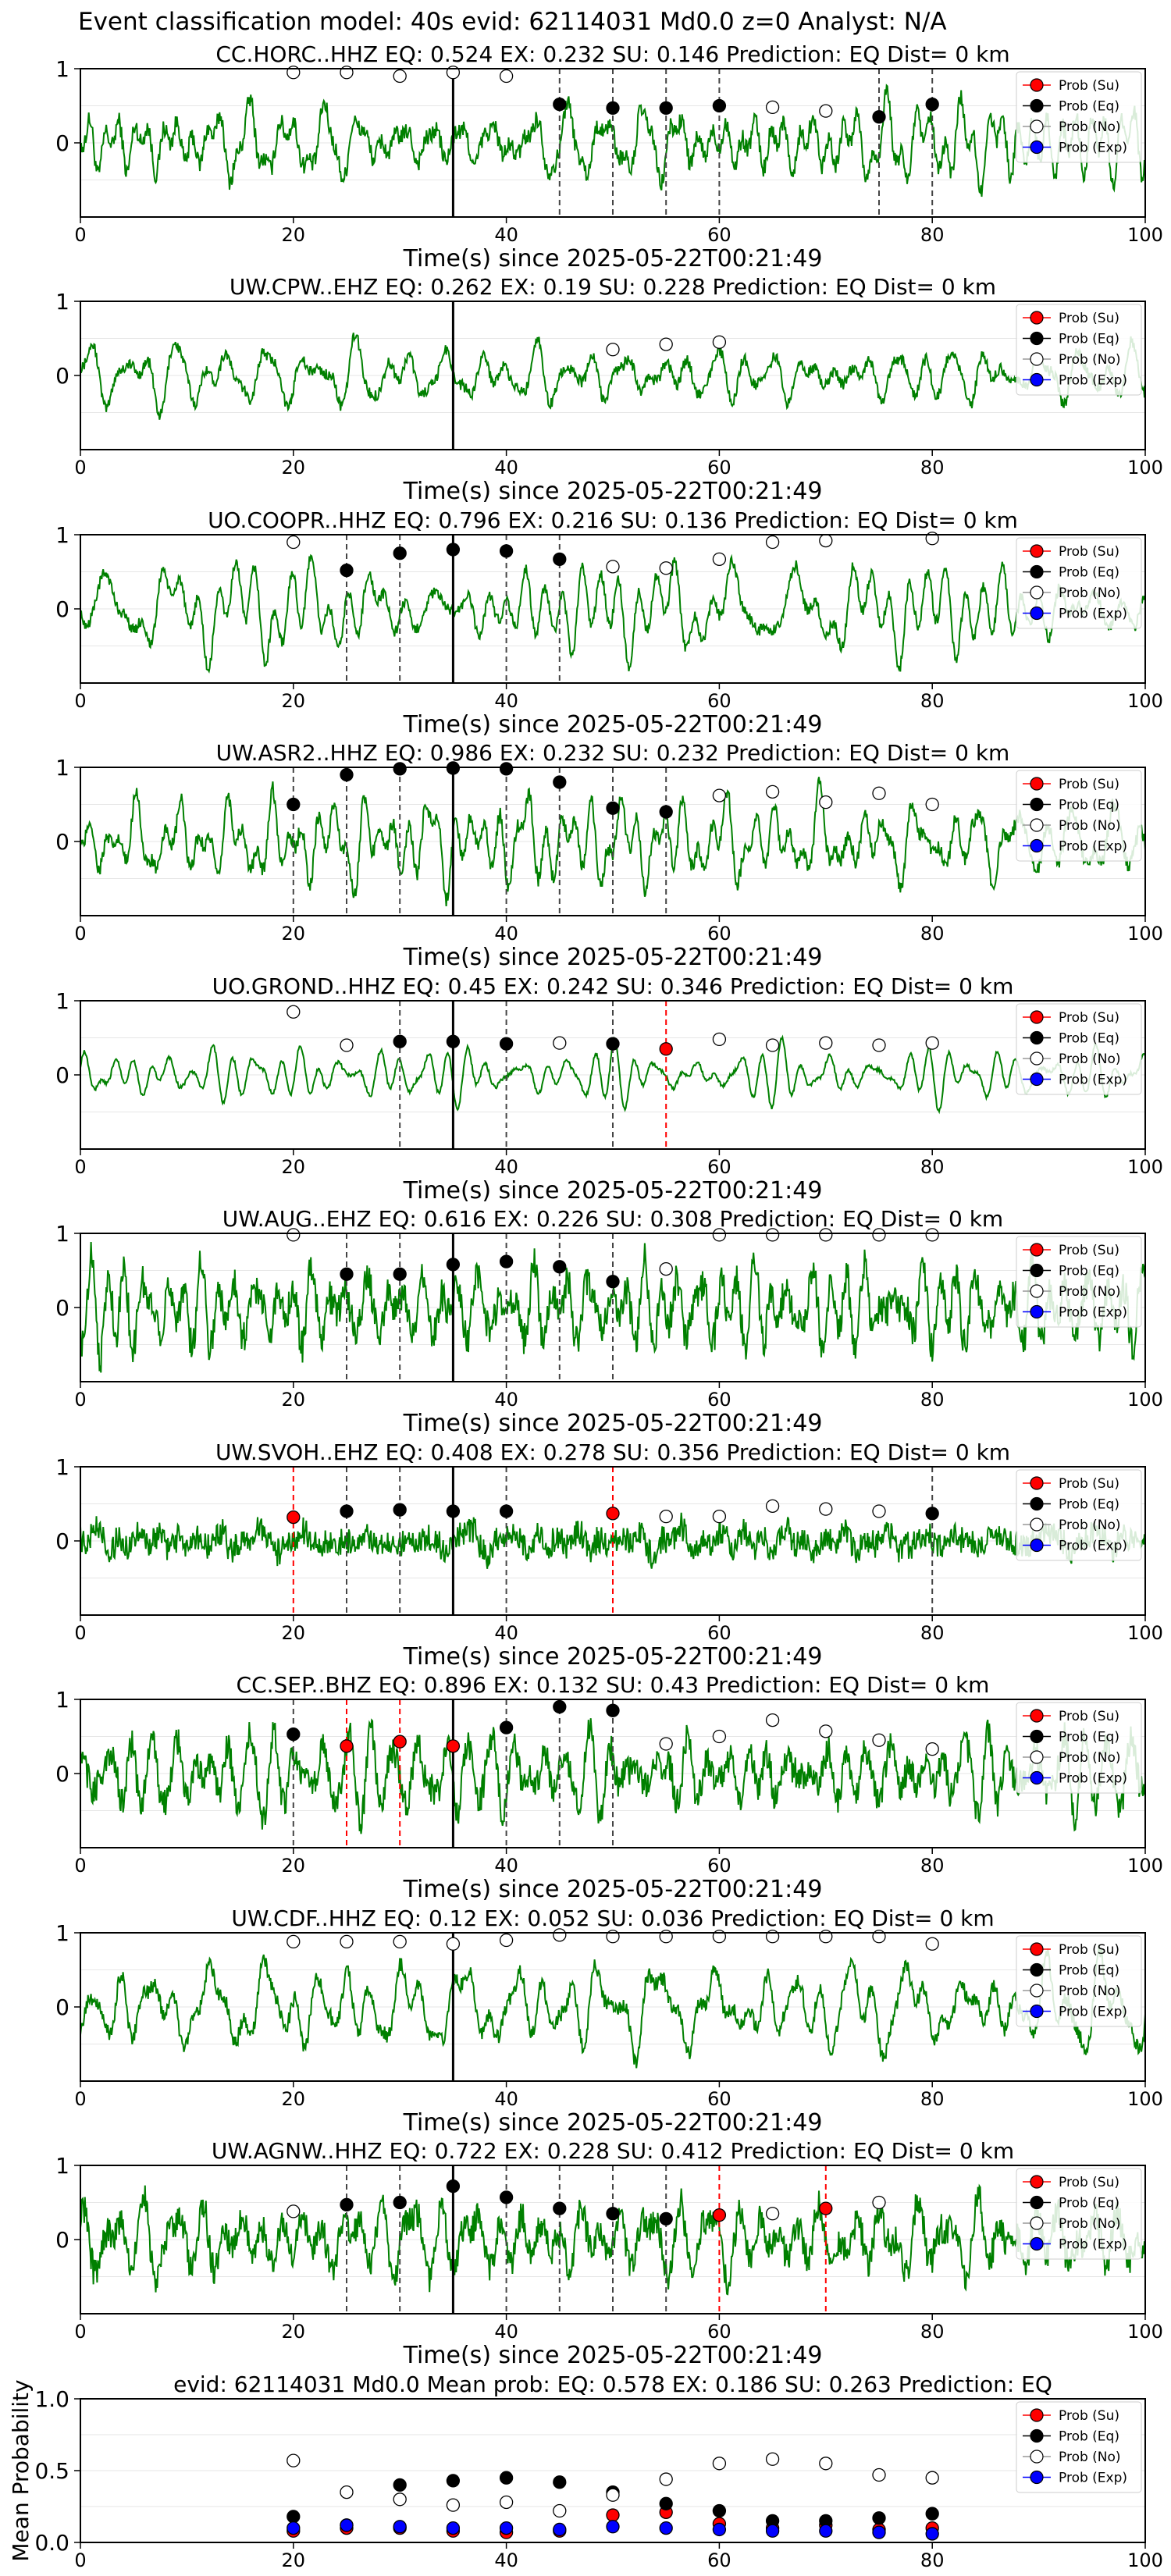  What do you see at coordinates (1145, 701) in the screenshot?
I see `x-tick-label: 100` at bounding box center [1145, 701].